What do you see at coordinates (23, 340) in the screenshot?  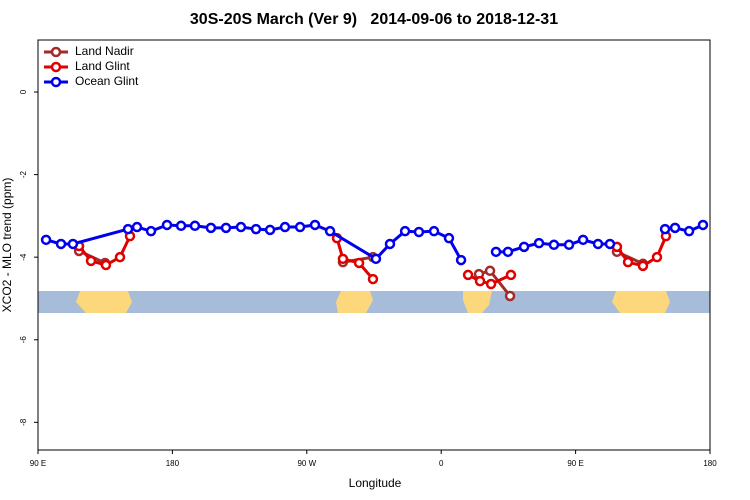 I see `y-tick-label: -6` at bounding box center [23, 340].